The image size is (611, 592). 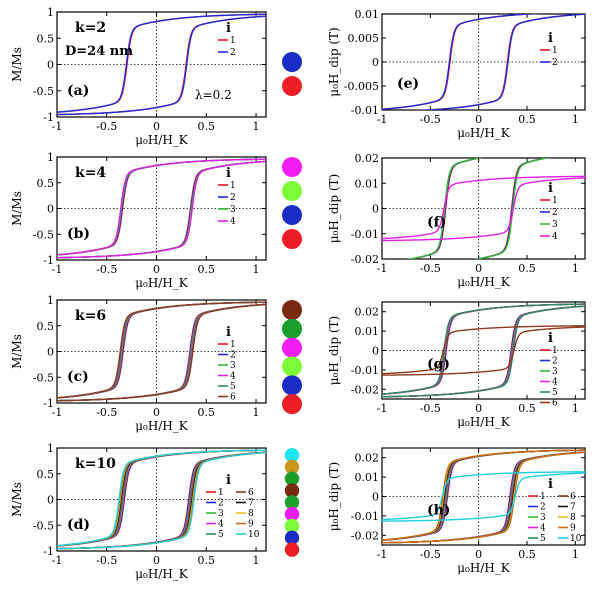 I want to click on y-tick-label: -1, so click(x=48, y=260).